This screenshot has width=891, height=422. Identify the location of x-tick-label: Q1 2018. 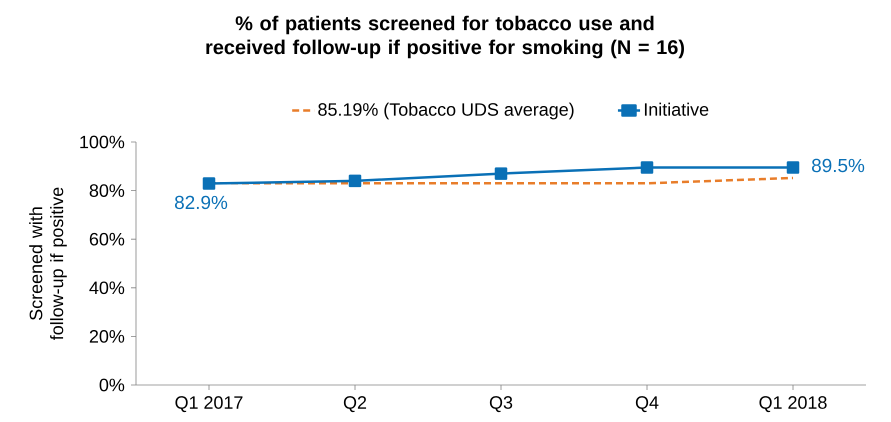
(793, 404).